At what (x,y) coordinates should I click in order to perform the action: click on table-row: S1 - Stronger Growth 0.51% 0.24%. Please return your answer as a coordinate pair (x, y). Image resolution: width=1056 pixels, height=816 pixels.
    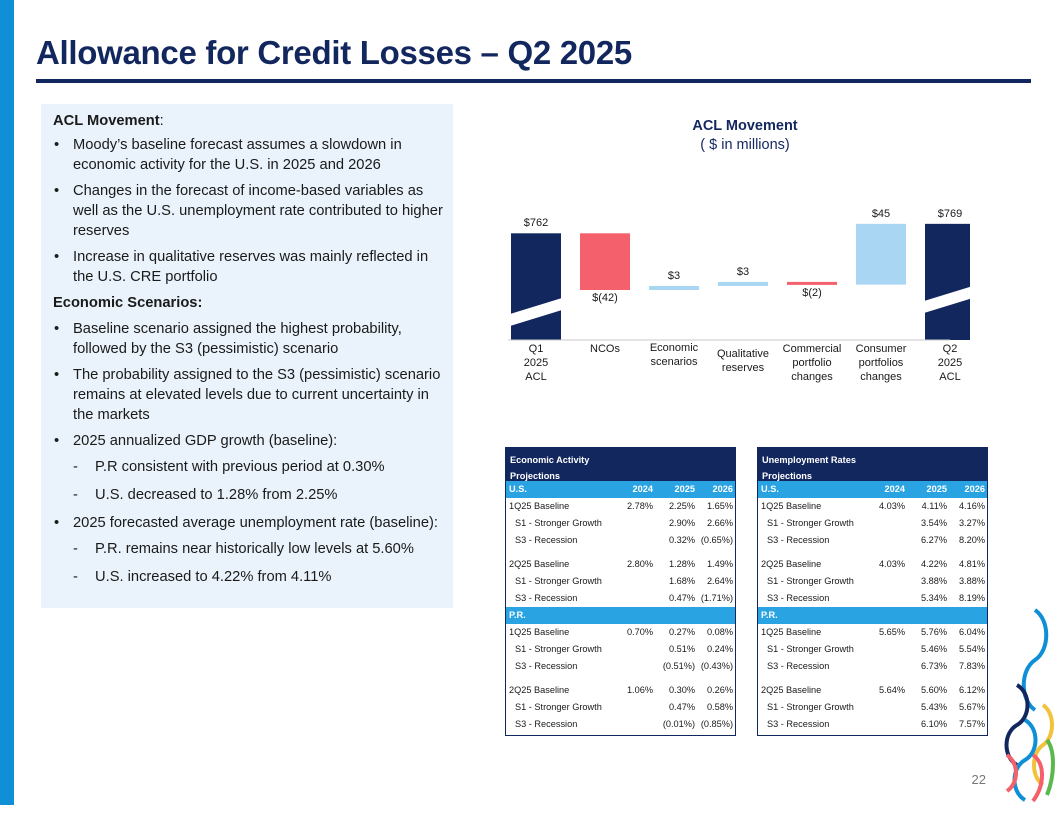
    Looking at the image, I should click on (620, 649).